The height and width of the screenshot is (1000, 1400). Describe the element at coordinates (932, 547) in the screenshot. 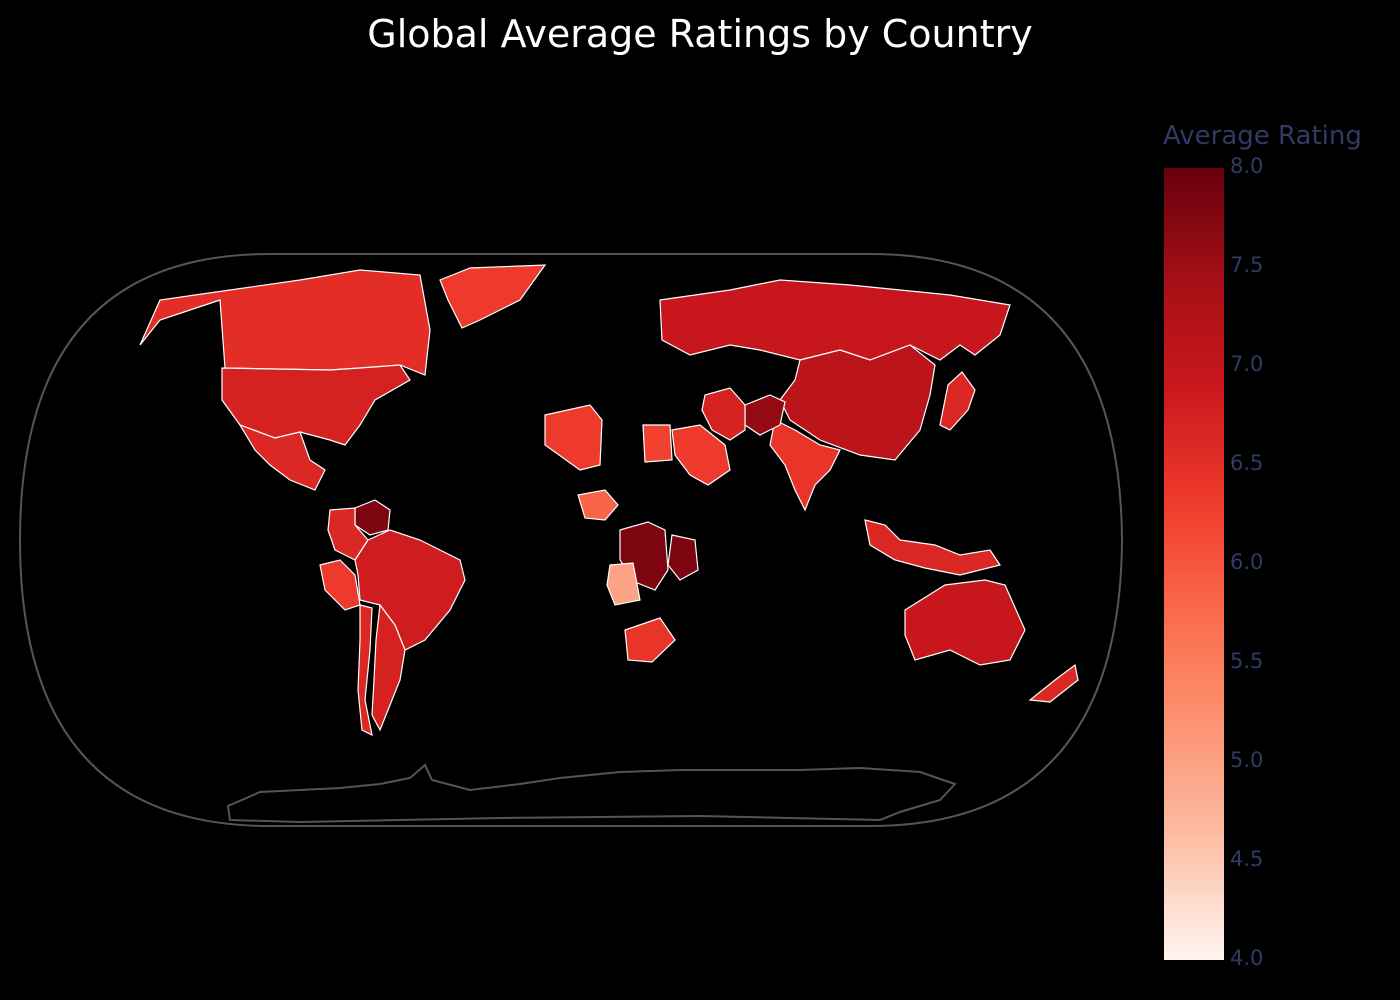

I see `country-indonesia` at that location.